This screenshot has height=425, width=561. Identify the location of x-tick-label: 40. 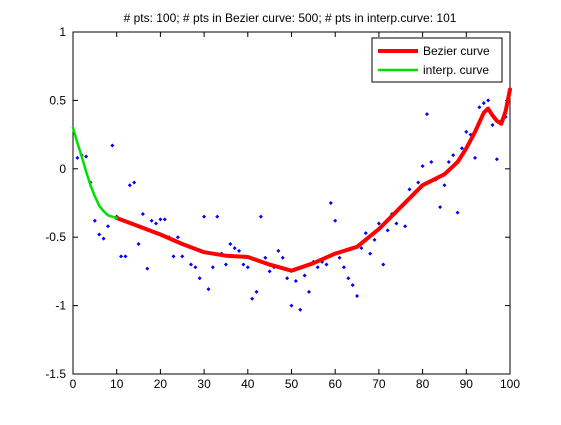
(248, 384).